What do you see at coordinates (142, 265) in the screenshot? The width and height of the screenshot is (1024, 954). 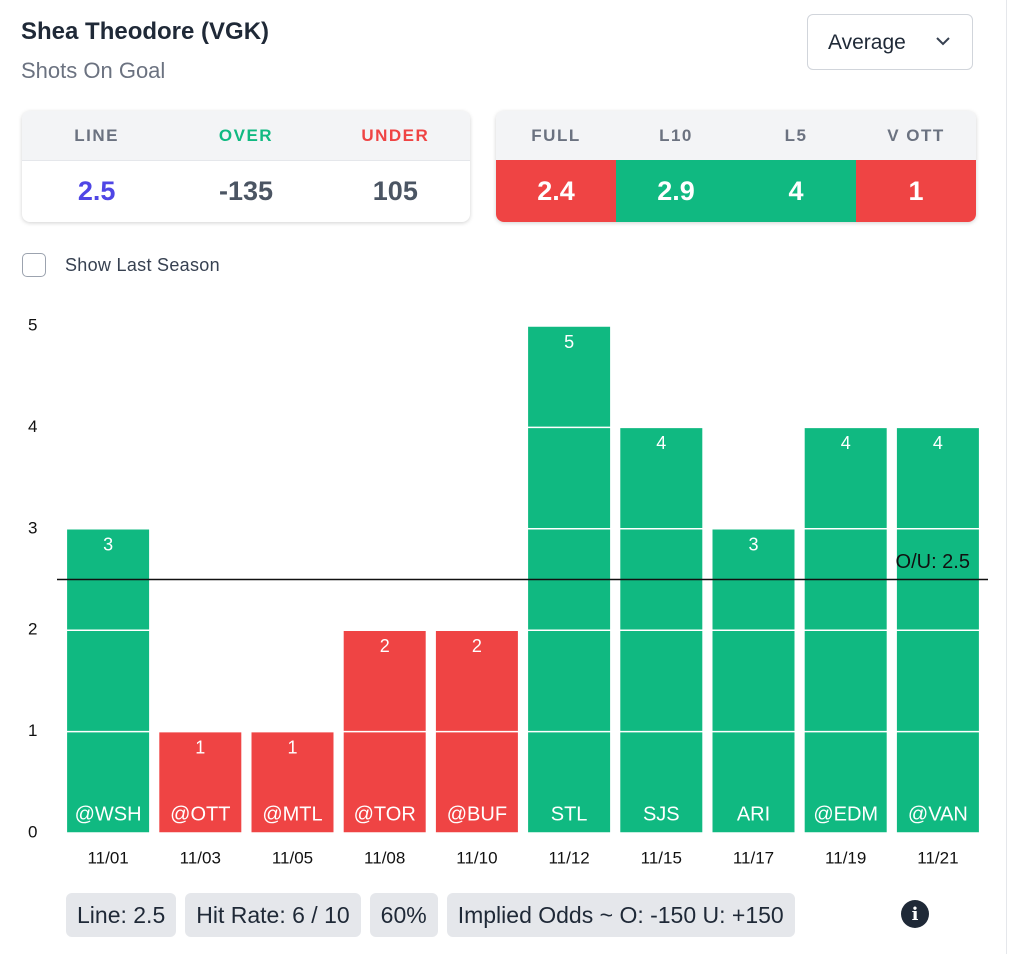 I see `checkbox-label: Show Last Season` at bounding box center [142, 265].